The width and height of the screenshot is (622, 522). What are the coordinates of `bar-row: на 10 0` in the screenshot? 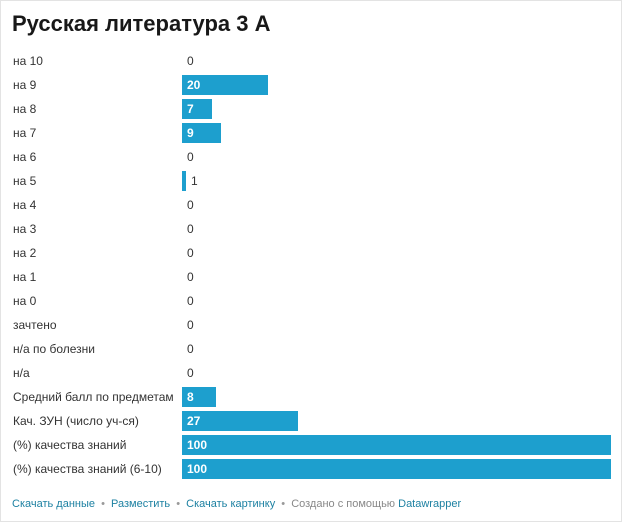 It's located at (311, 61).